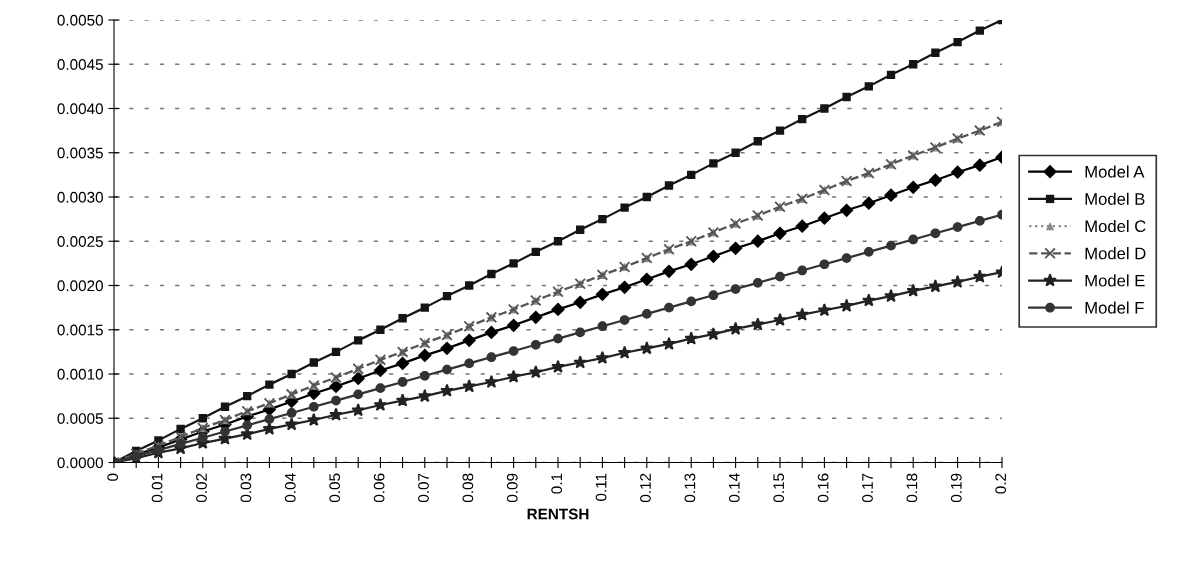 This screenshot has height=571, width=1200. What do you see at coordinates (1115, 226) in the screenshot?
I see `legend-label: Model C` at bounding box center [1115, 226].